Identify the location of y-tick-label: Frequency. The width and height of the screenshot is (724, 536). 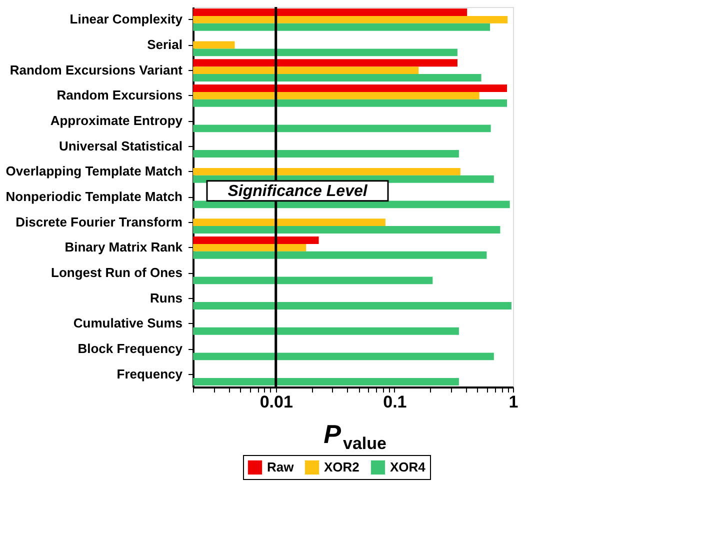
(150, 374).